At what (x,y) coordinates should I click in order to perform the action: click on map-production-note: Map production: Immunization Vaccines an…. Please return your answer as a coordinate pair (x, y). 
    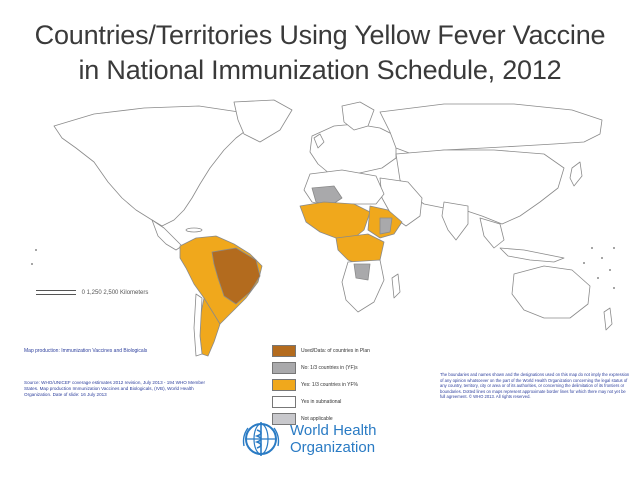
    Looking at the image, I should click on (86, 351).